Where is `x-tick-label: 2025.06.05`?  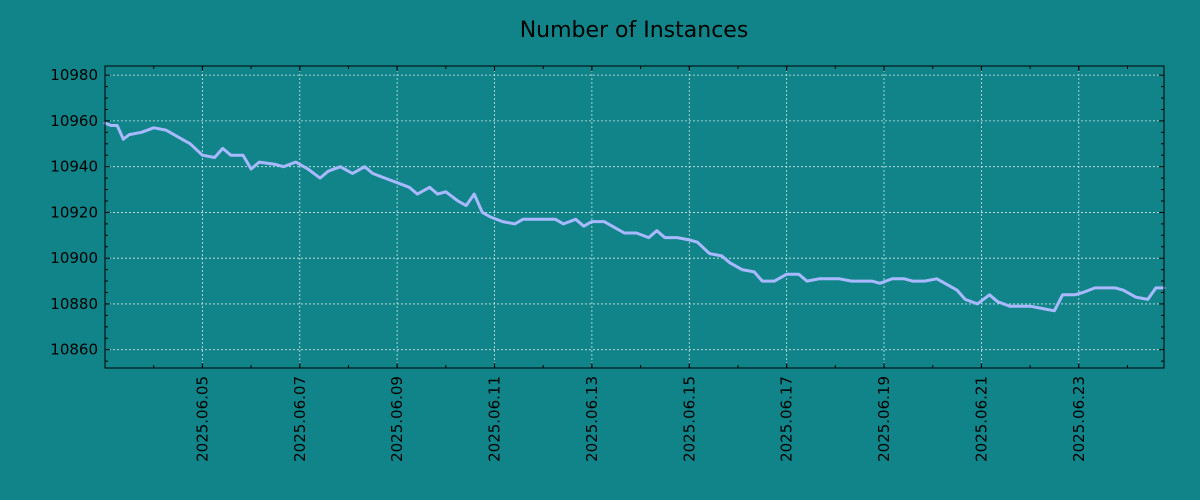
x-tick-label: 2025.06.05 is located at coordinates (202, 419).